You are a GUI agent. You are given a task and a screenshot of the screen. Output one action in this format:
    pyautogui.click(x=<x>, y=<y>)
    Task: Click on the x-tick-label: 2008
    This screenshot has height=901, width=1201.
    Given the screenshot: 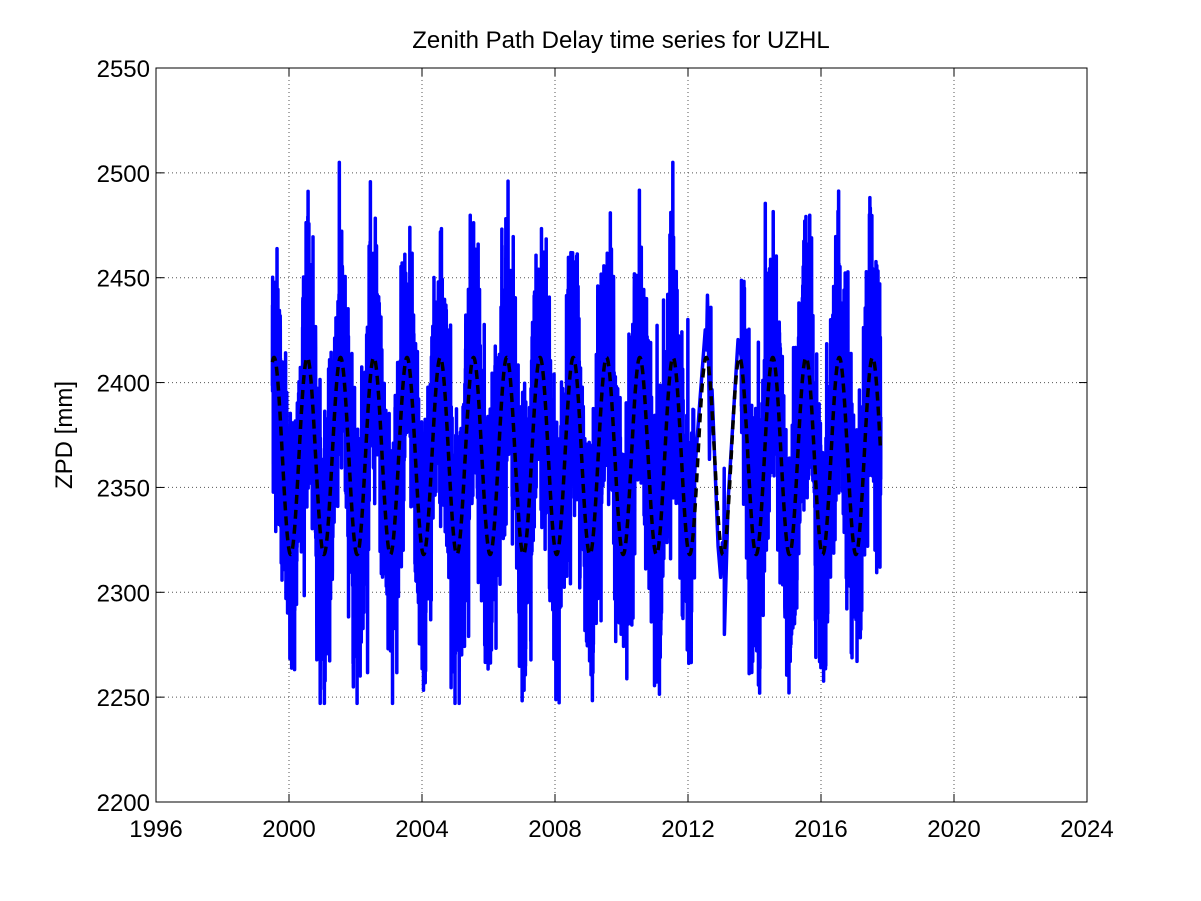 What is the action you would take?
    pyautogui.click(x=554, y=829)
    